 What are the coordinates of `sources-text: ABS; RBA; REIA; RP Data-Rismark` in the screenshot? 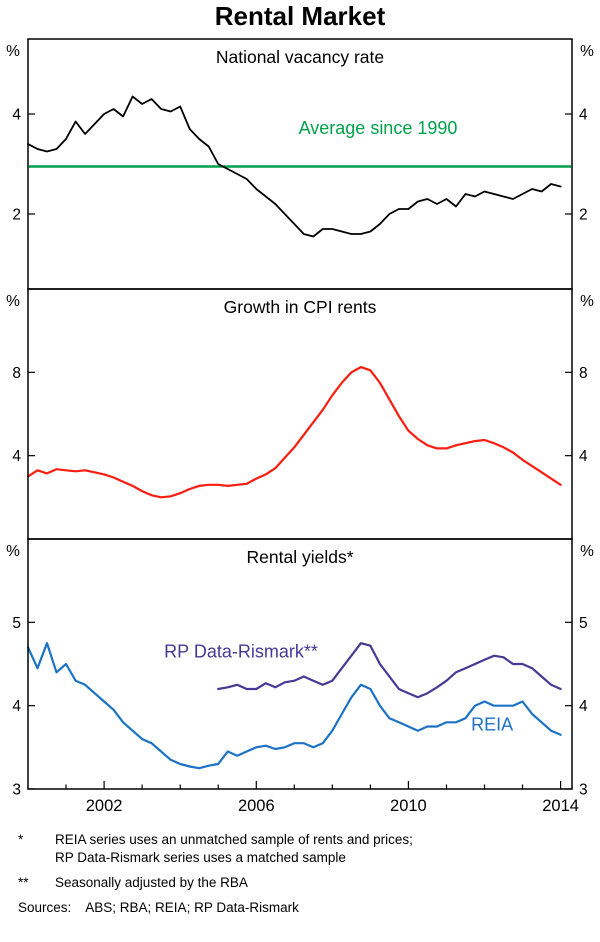 It's located at (192, 908).